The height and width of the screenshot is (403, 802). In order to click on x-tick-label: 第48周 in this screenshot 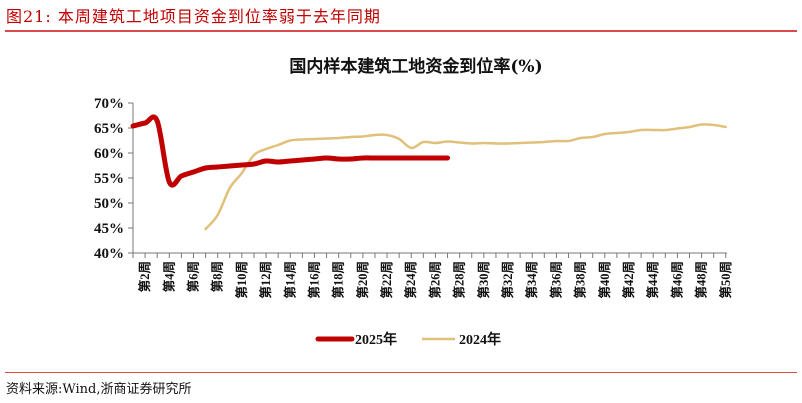, I will do `click(701, 280)`.